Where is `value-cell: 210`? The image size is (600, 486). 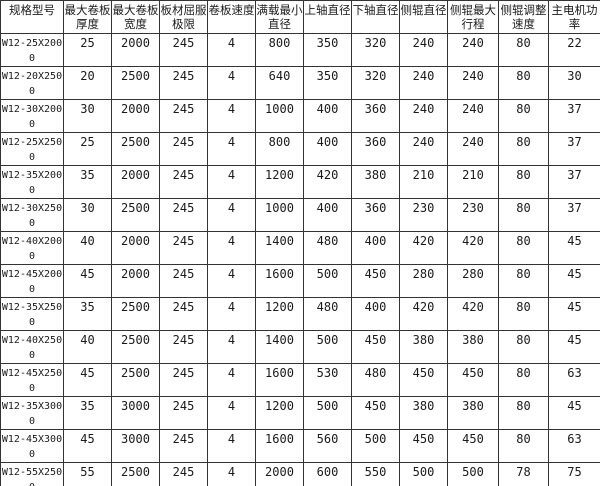 value-cell: 210 is located at coordinates (473, 182).